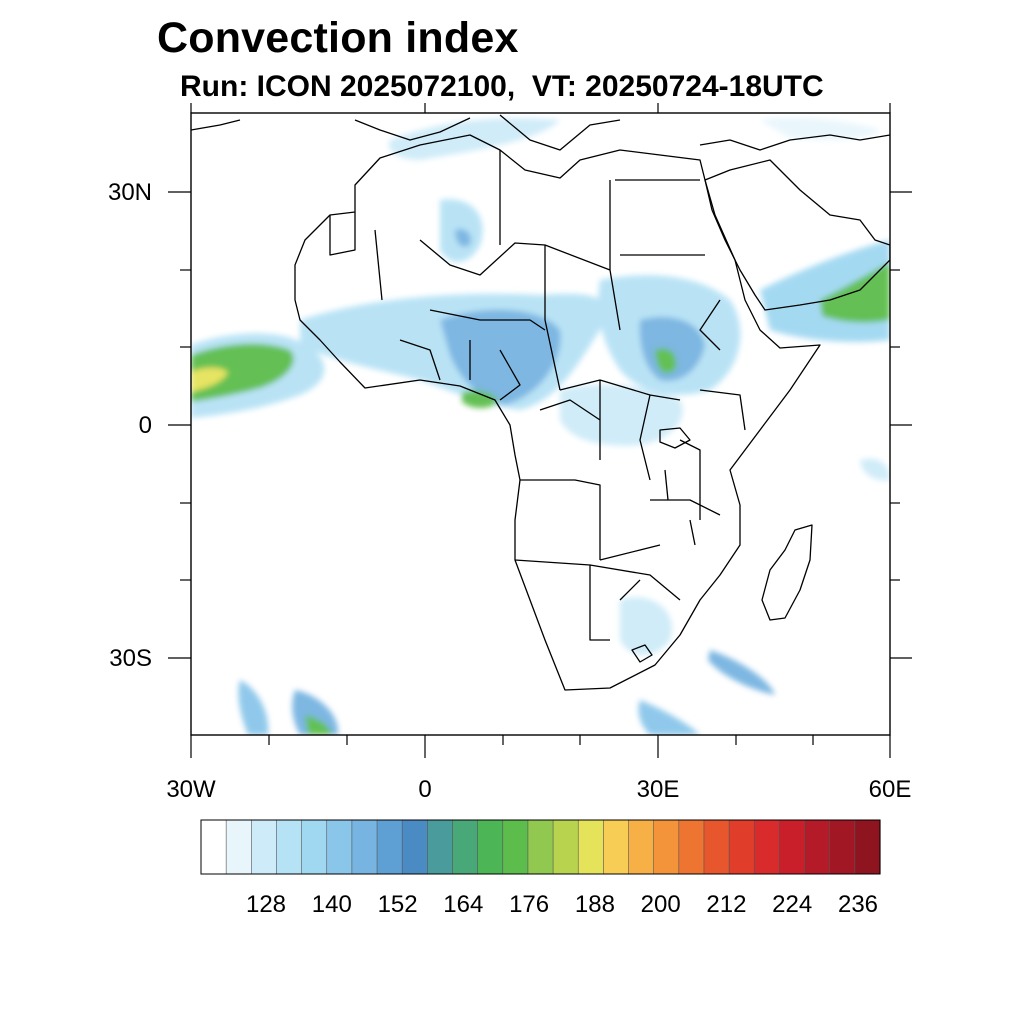 The image size is (1024, 1024). What do you see at coordinates (741, 672) in the screenshot?
I see `convection-south-ocean-a` at bounding box center [741, 672].